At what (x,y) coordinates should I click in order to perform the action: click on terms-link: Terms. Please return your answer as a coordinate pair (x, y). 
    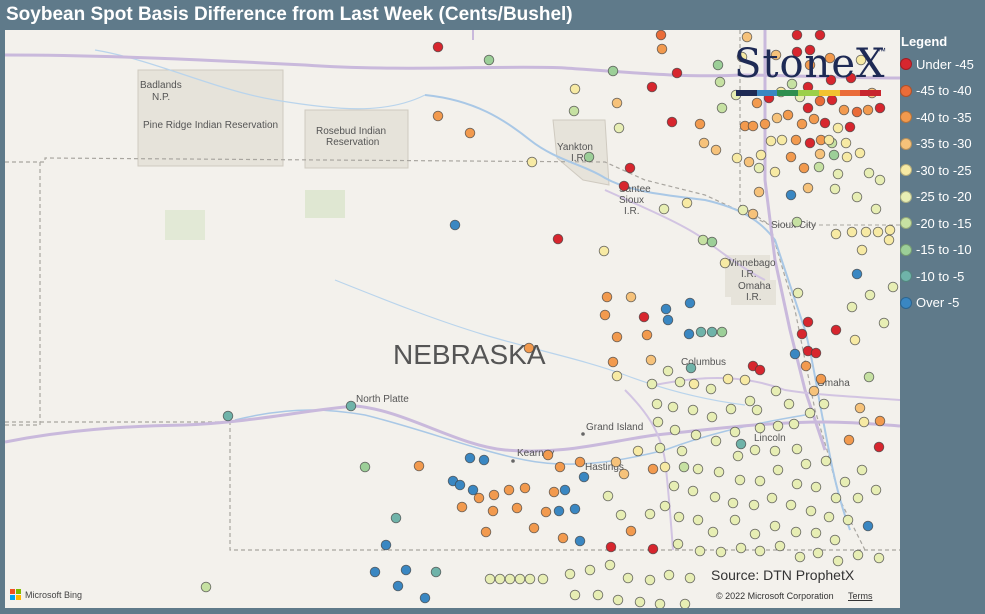
    Looking at the image, I should click on (860, 596).